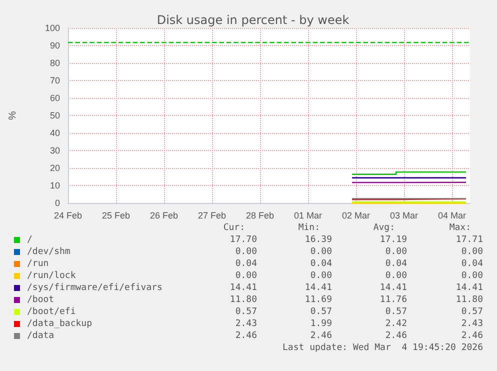  What do you see at coordinates (38, 264) in the screenshot?
I see `legend-label: /run` at bounding box center [38, 264].